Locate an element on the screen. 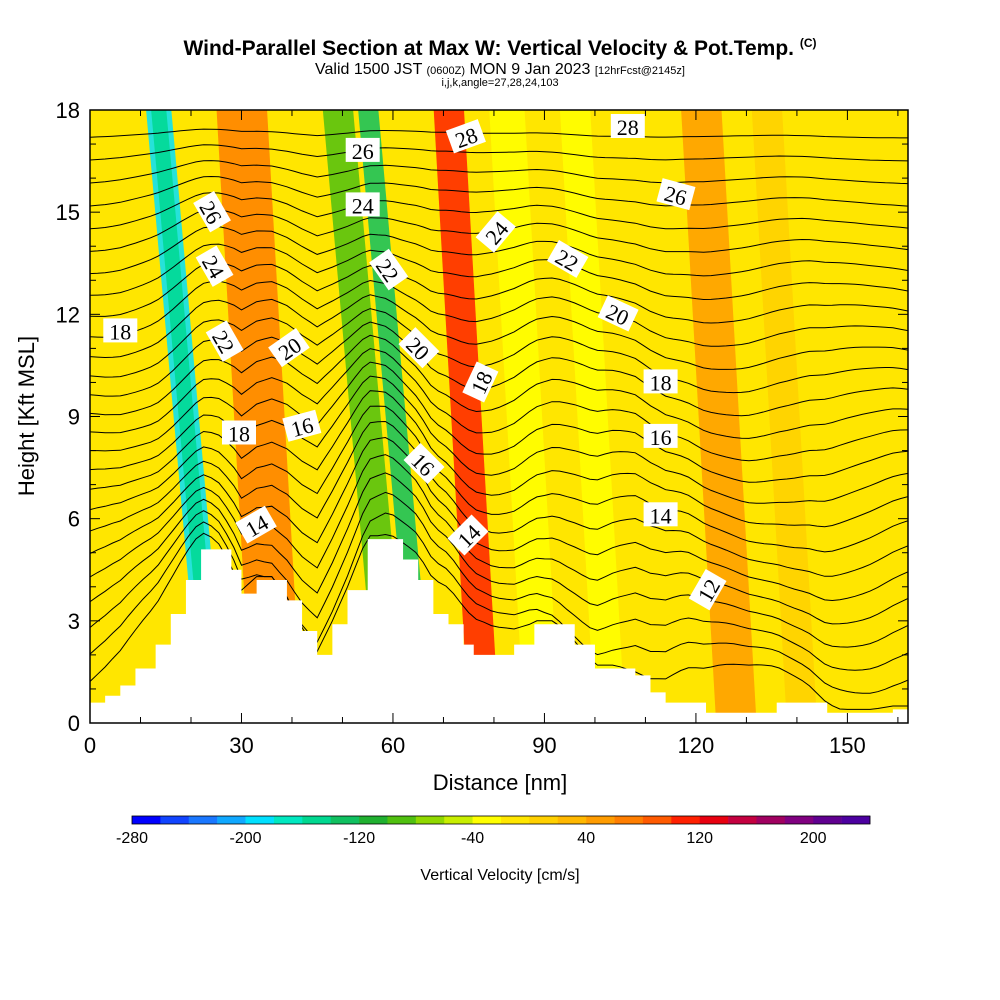 This screenshot has height=1000, width=1000. colorbar: -280 -200 -120 -40 40 120 200 is located at coordinates (493, 831).